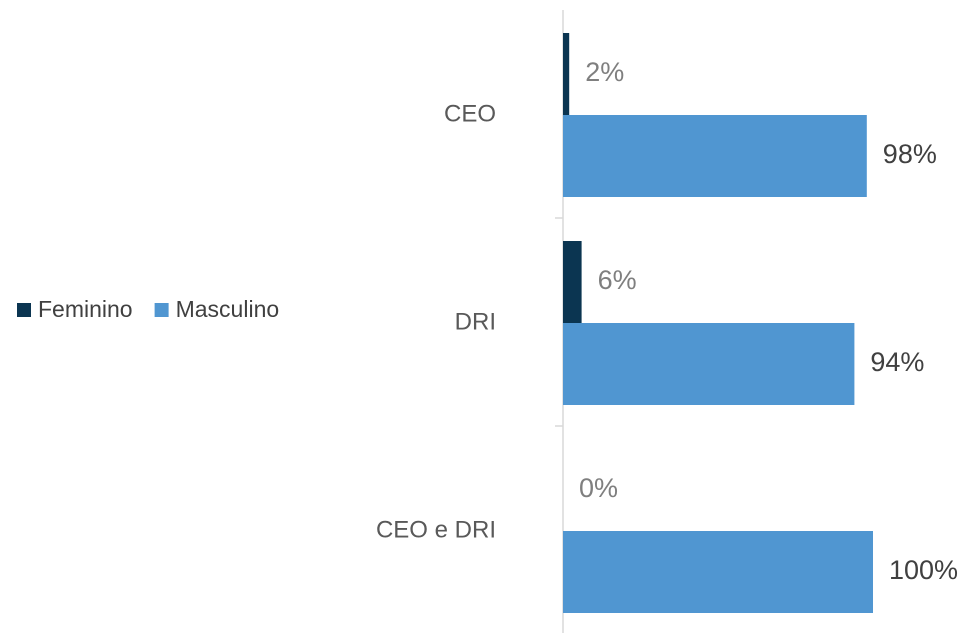 This screenshot has width=973, height=633. What do you see at coordinates (470, 113) in the screenshot?
I see `category-label: CEO` at bounding box center [470, 113].